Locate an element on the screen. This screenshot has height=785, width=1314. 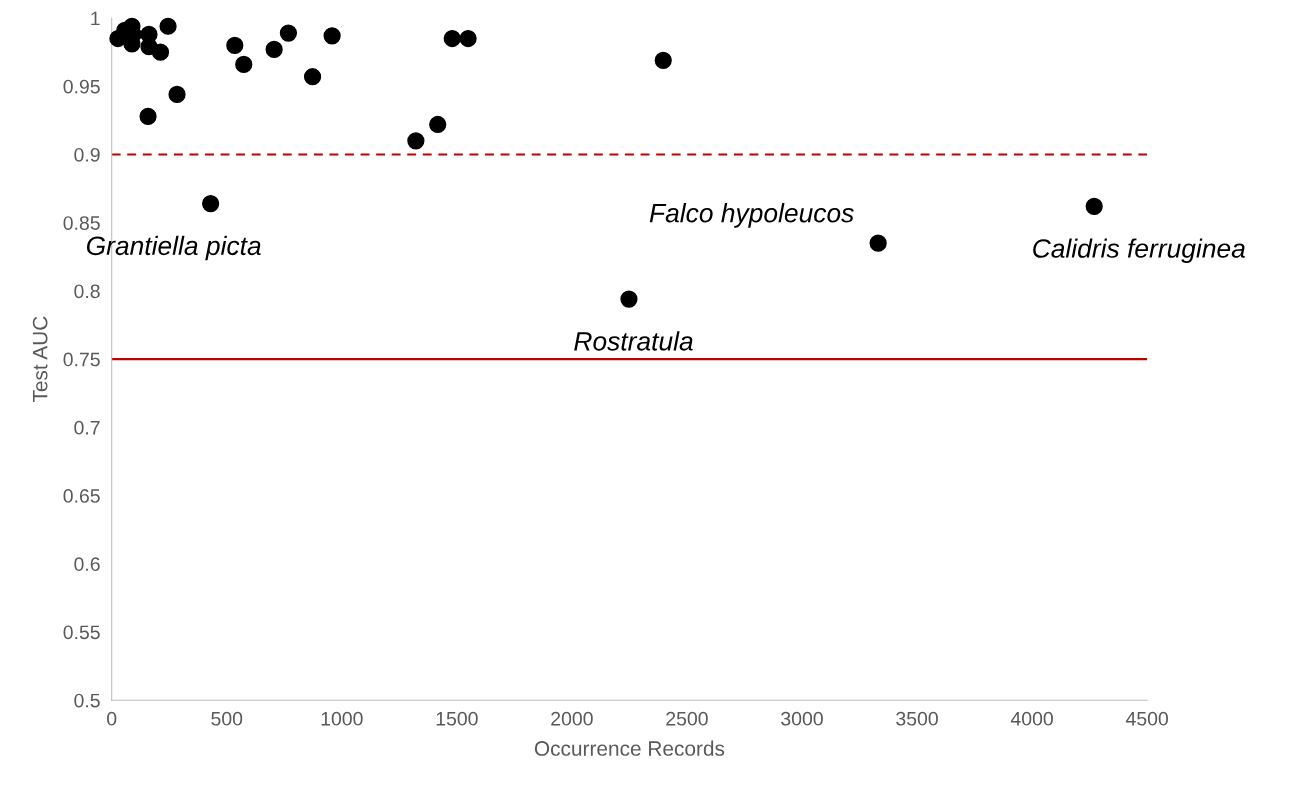
x-tick-label: 4500 is located at coordinates (1146, 718).